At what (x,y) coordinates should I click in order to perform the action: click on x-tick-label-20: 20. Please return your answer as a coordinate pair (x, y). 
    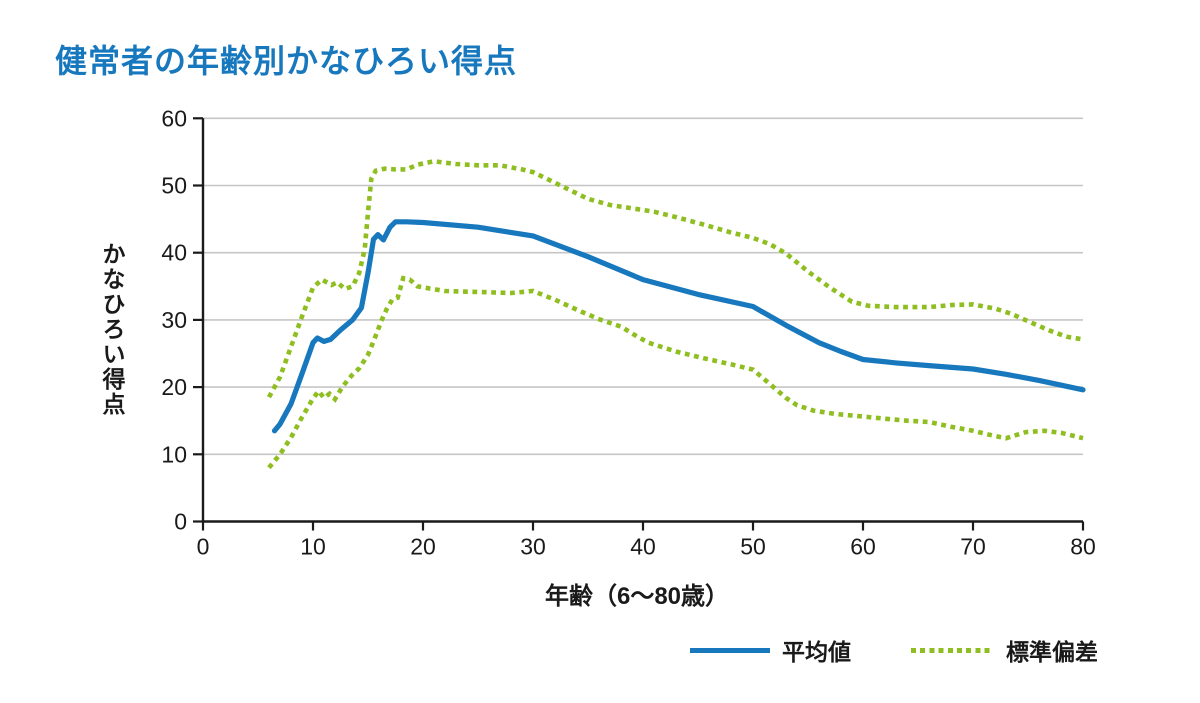
    Looking at the image, I should click on (423, 547).